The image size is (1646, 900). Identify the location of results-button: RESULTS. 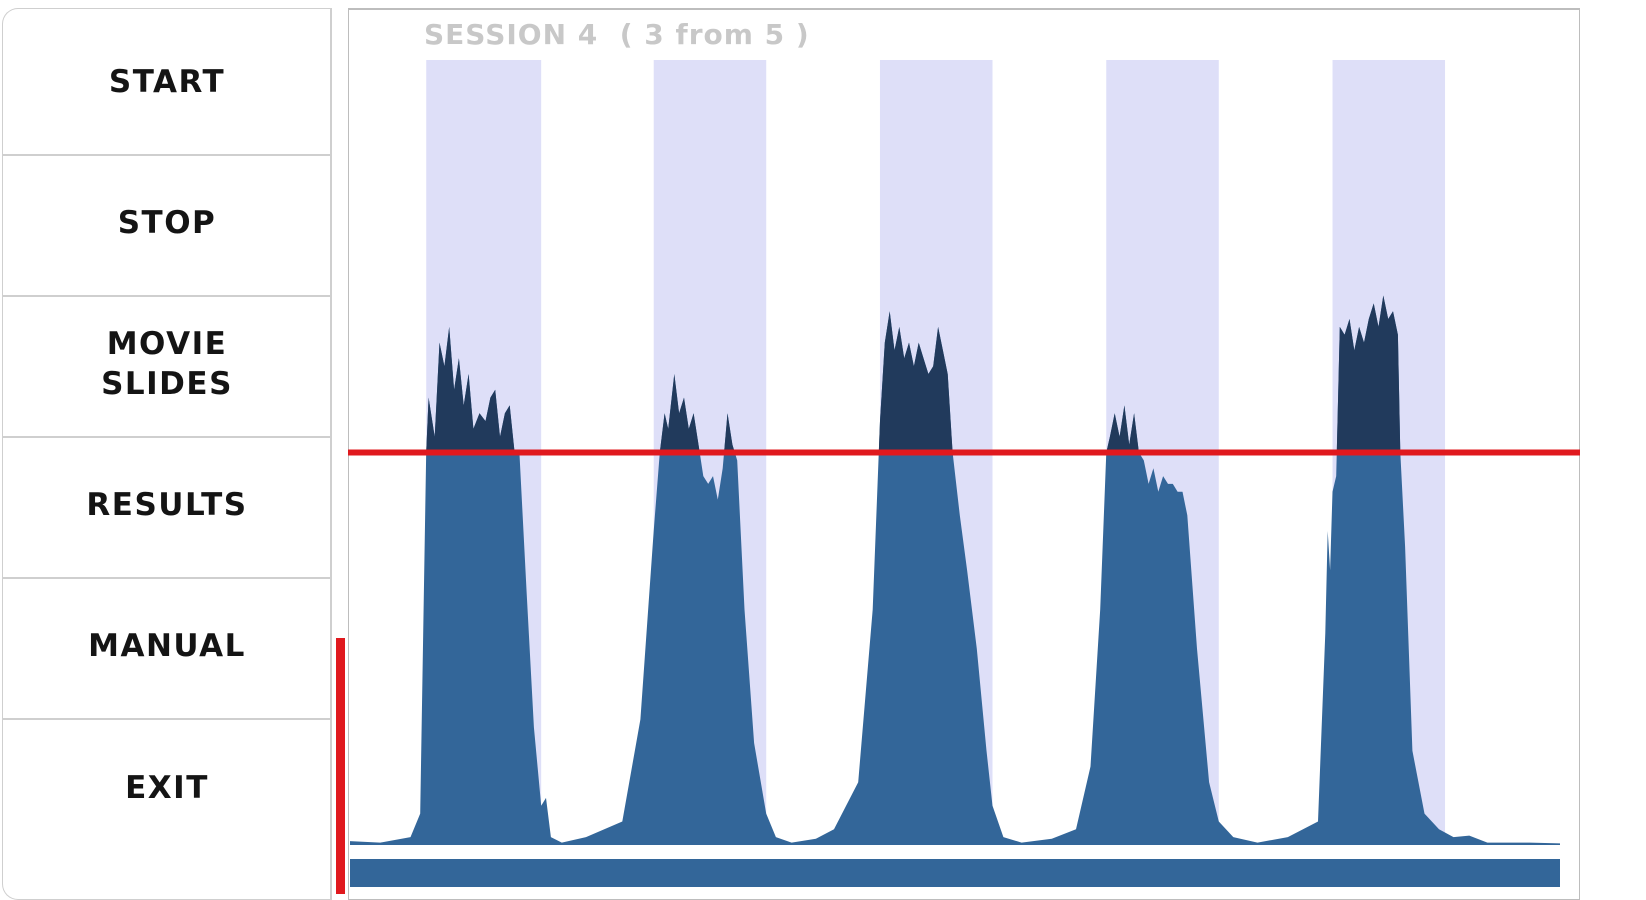
(166, 505).